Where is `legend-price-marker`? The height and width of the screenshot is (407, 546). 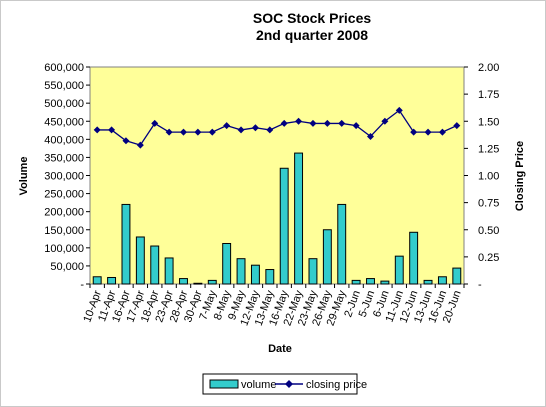
legend-price-marker is located at coordinates (289, 384).